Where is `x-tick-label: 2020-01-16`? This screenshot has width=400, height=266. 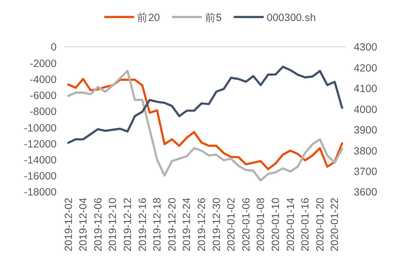 x-tick-label: 2020-01-16 is located at coordinates (306, 225).